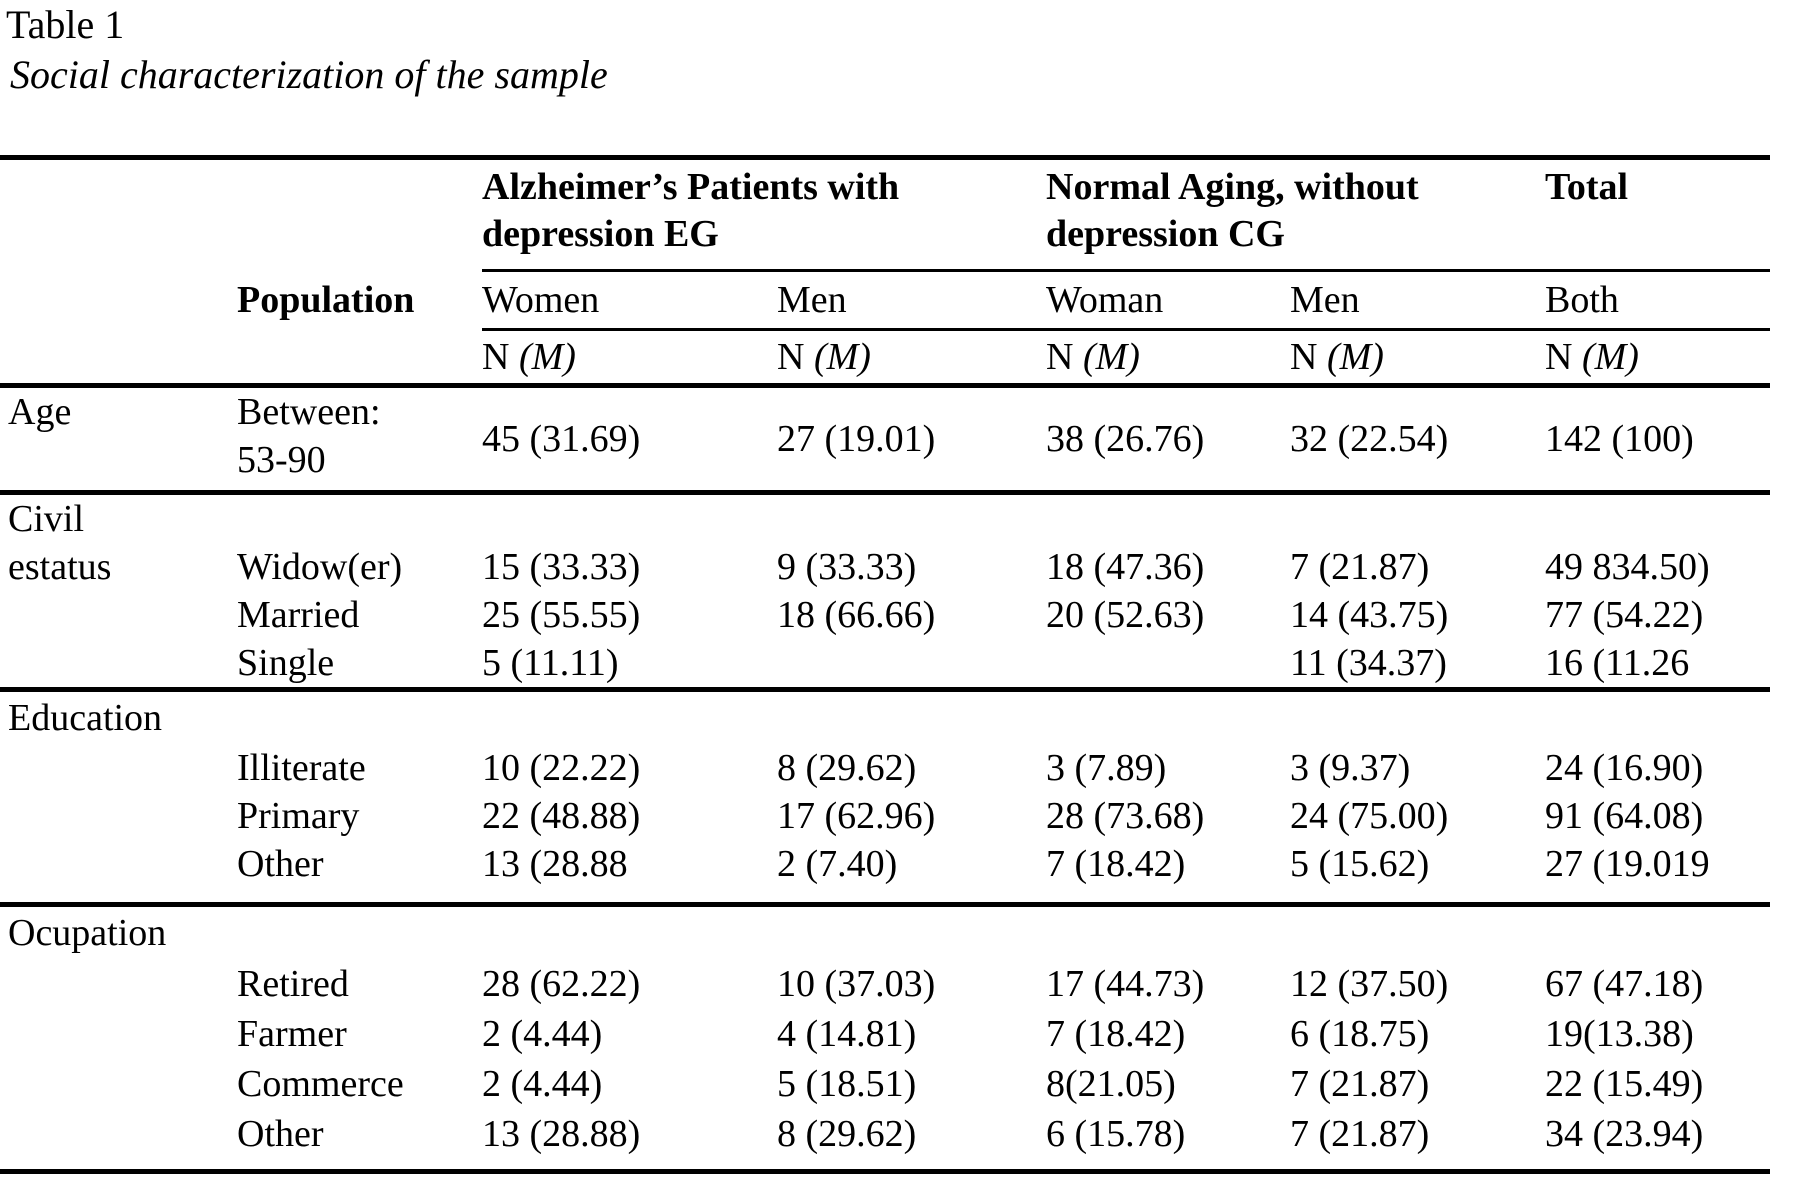 This screenshot has height=1204, width=1800. I want to click on row-label-education-other: Other, so click(280, 864).